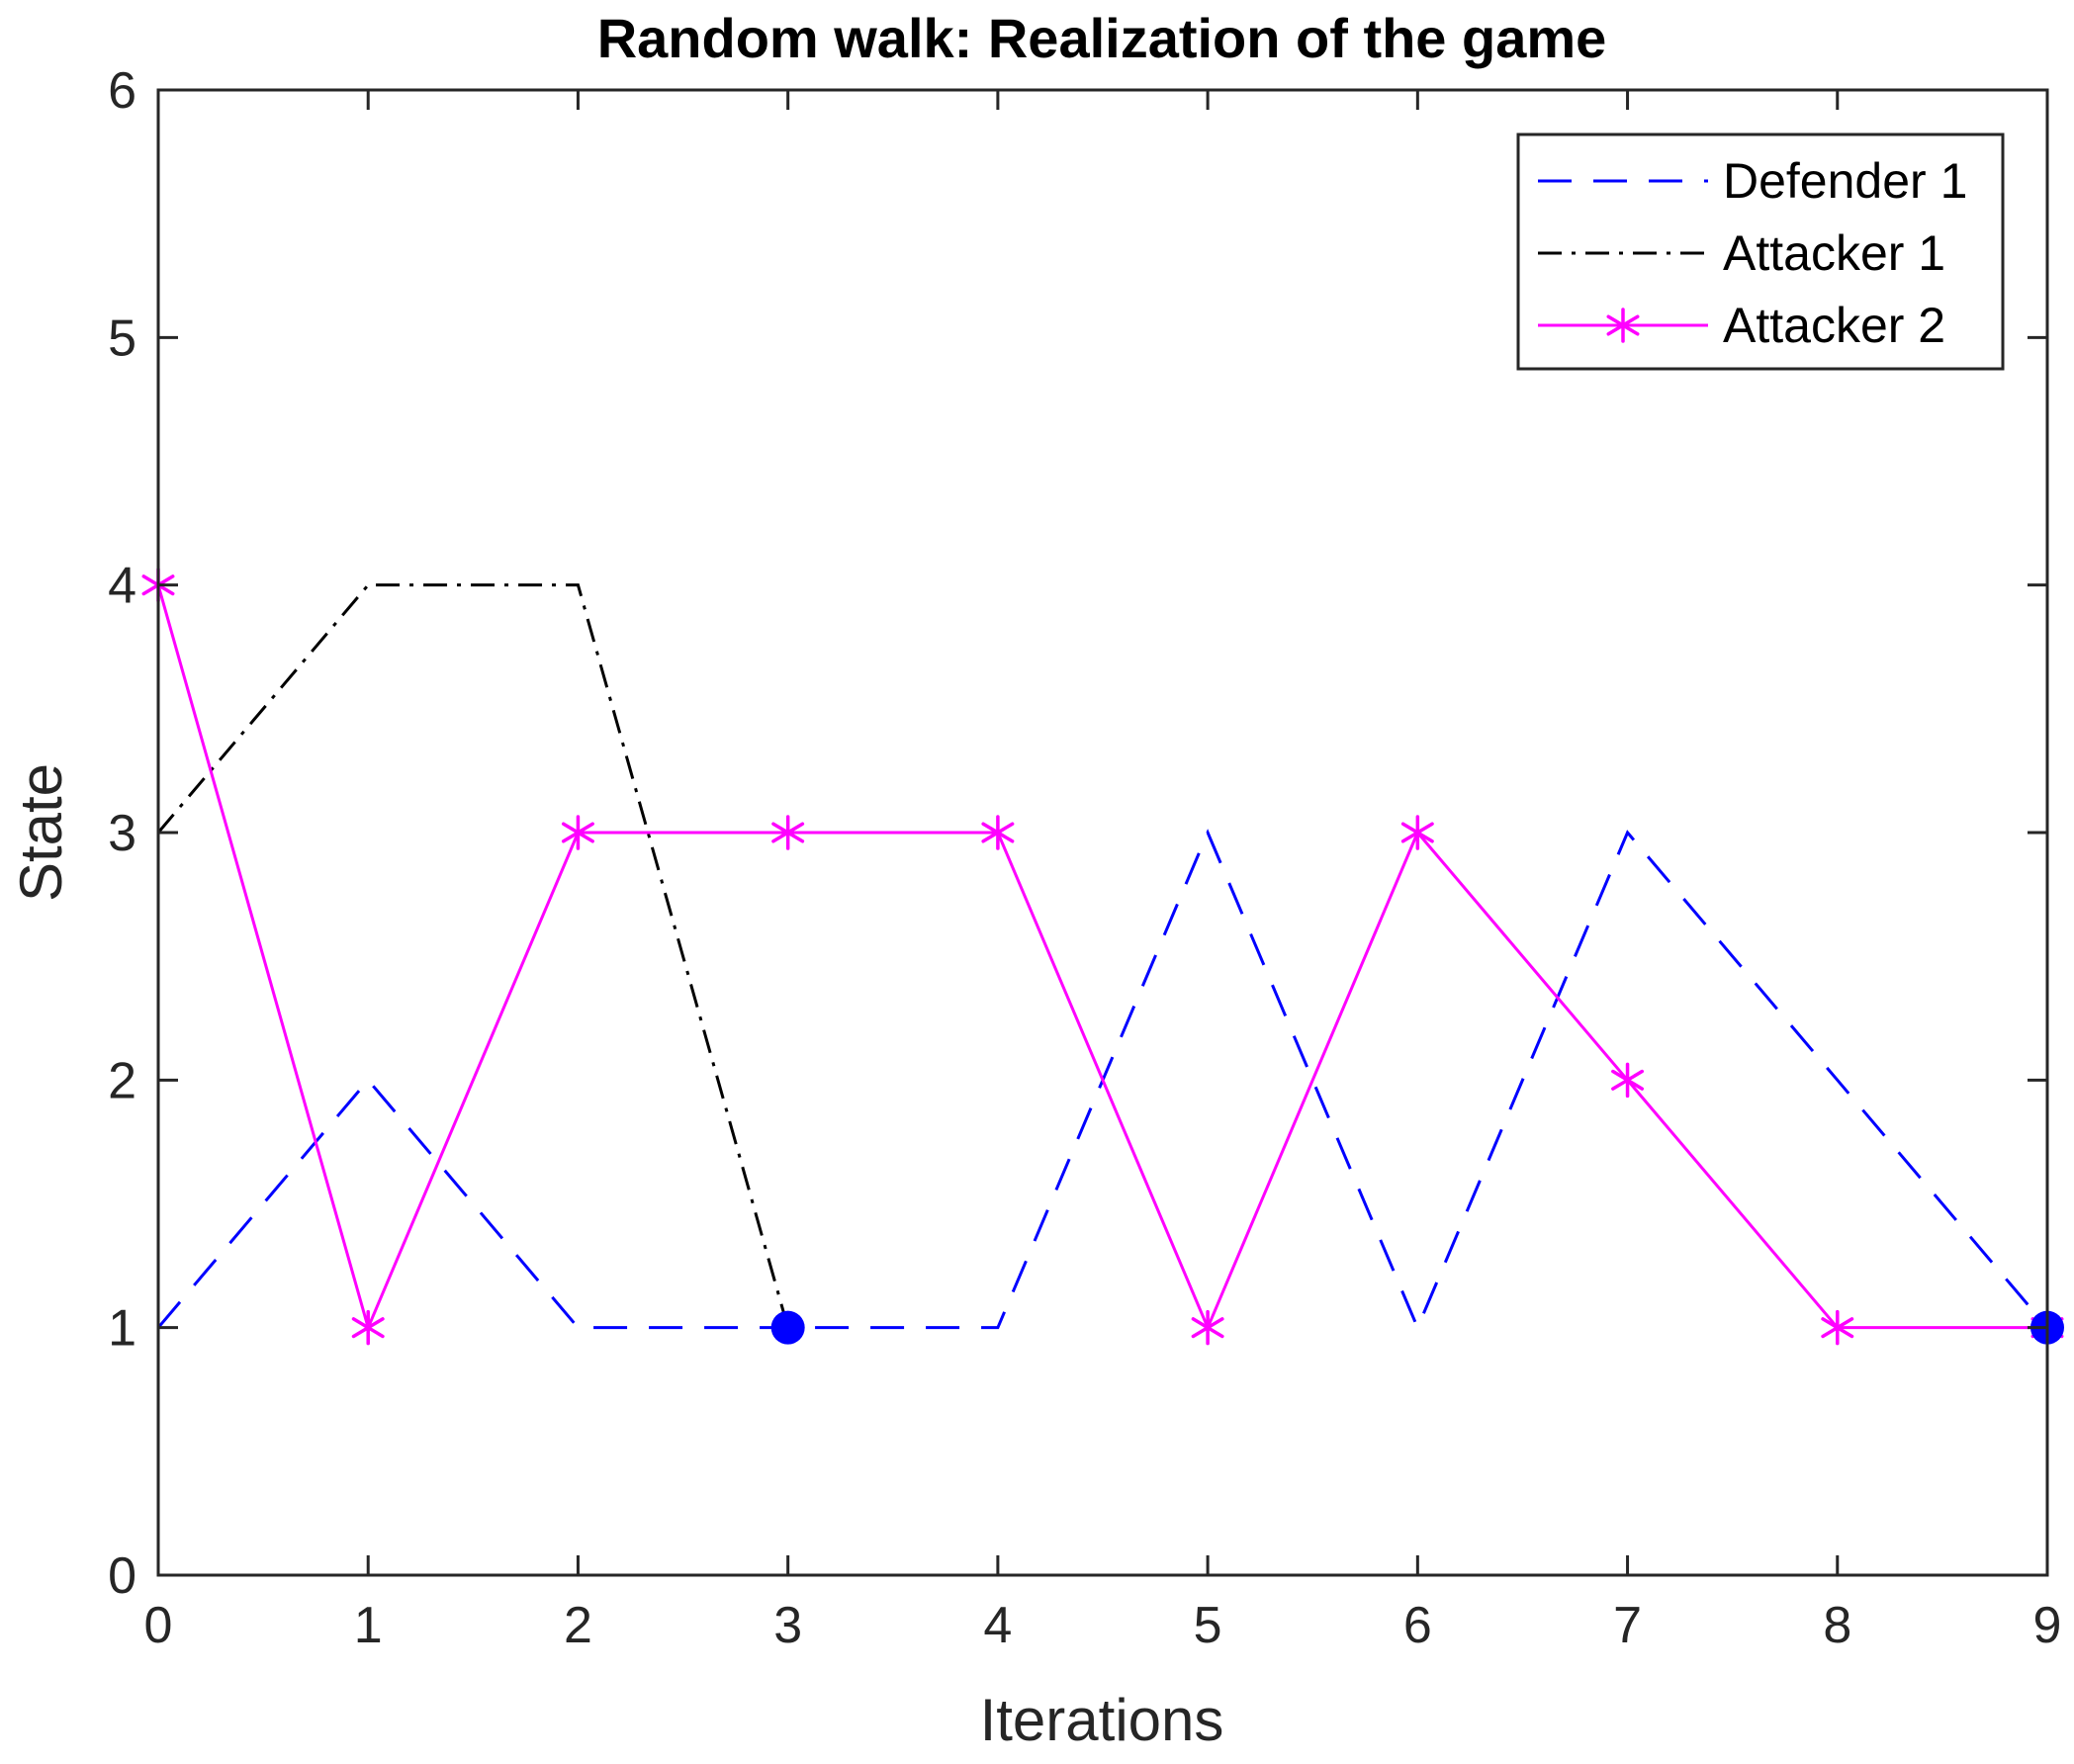 The height and width of the screenshot is (1764, 2074). What do you see at coordinates (1837, 1626) in the screenshot?
I see `x-tick-label-8: 8` at bounding box center [1837, 1626].